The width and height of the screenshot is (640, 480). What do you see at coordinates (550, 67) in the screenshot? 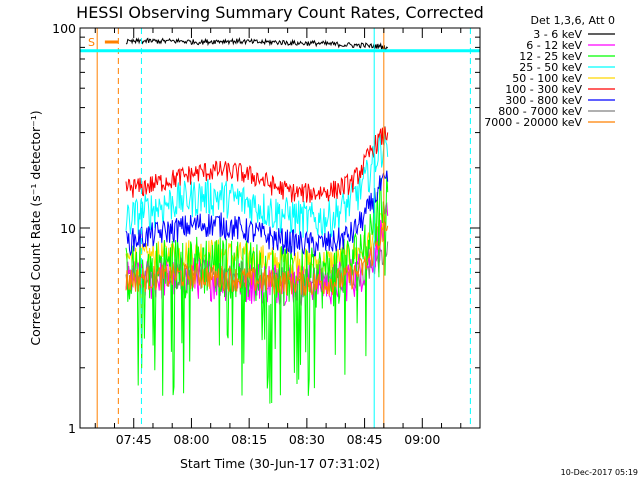
I see `legend-label-3: 25 - 50 keV` at bounding box center [550, 67].